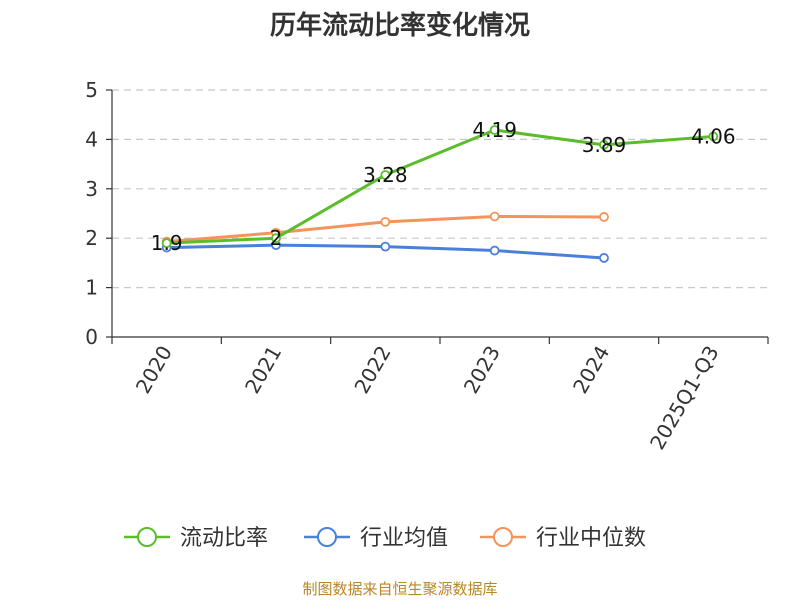  What do you see at coordinates (91, 189) in the screenshot?
I see `y-tick-label: 3` at bounding box center [91, 189].